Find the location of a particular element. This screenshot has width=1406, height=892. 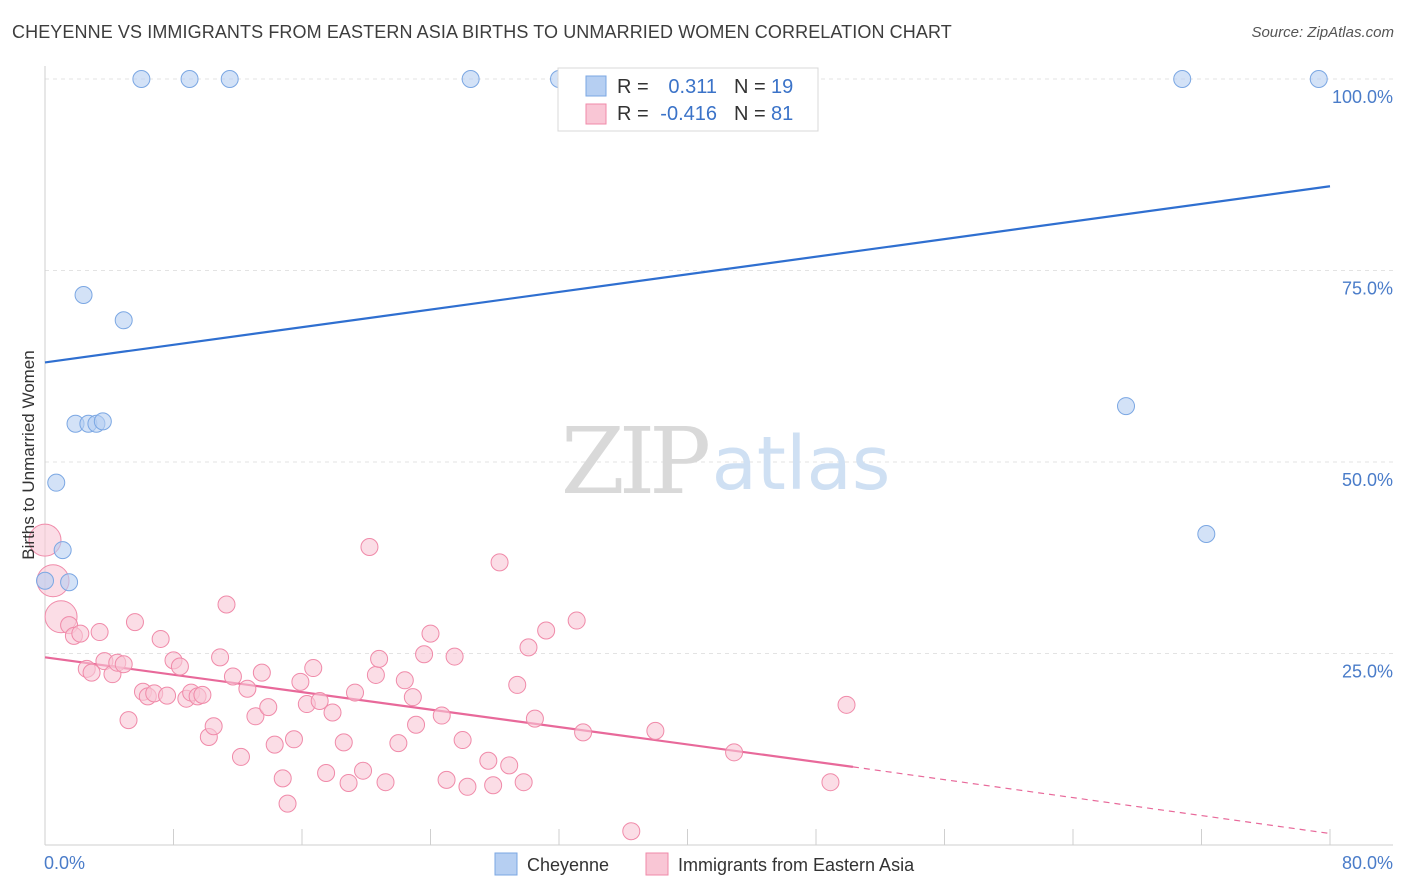

y-axis-title: Births to Unmarried Women is located at coordinates (28, 454).